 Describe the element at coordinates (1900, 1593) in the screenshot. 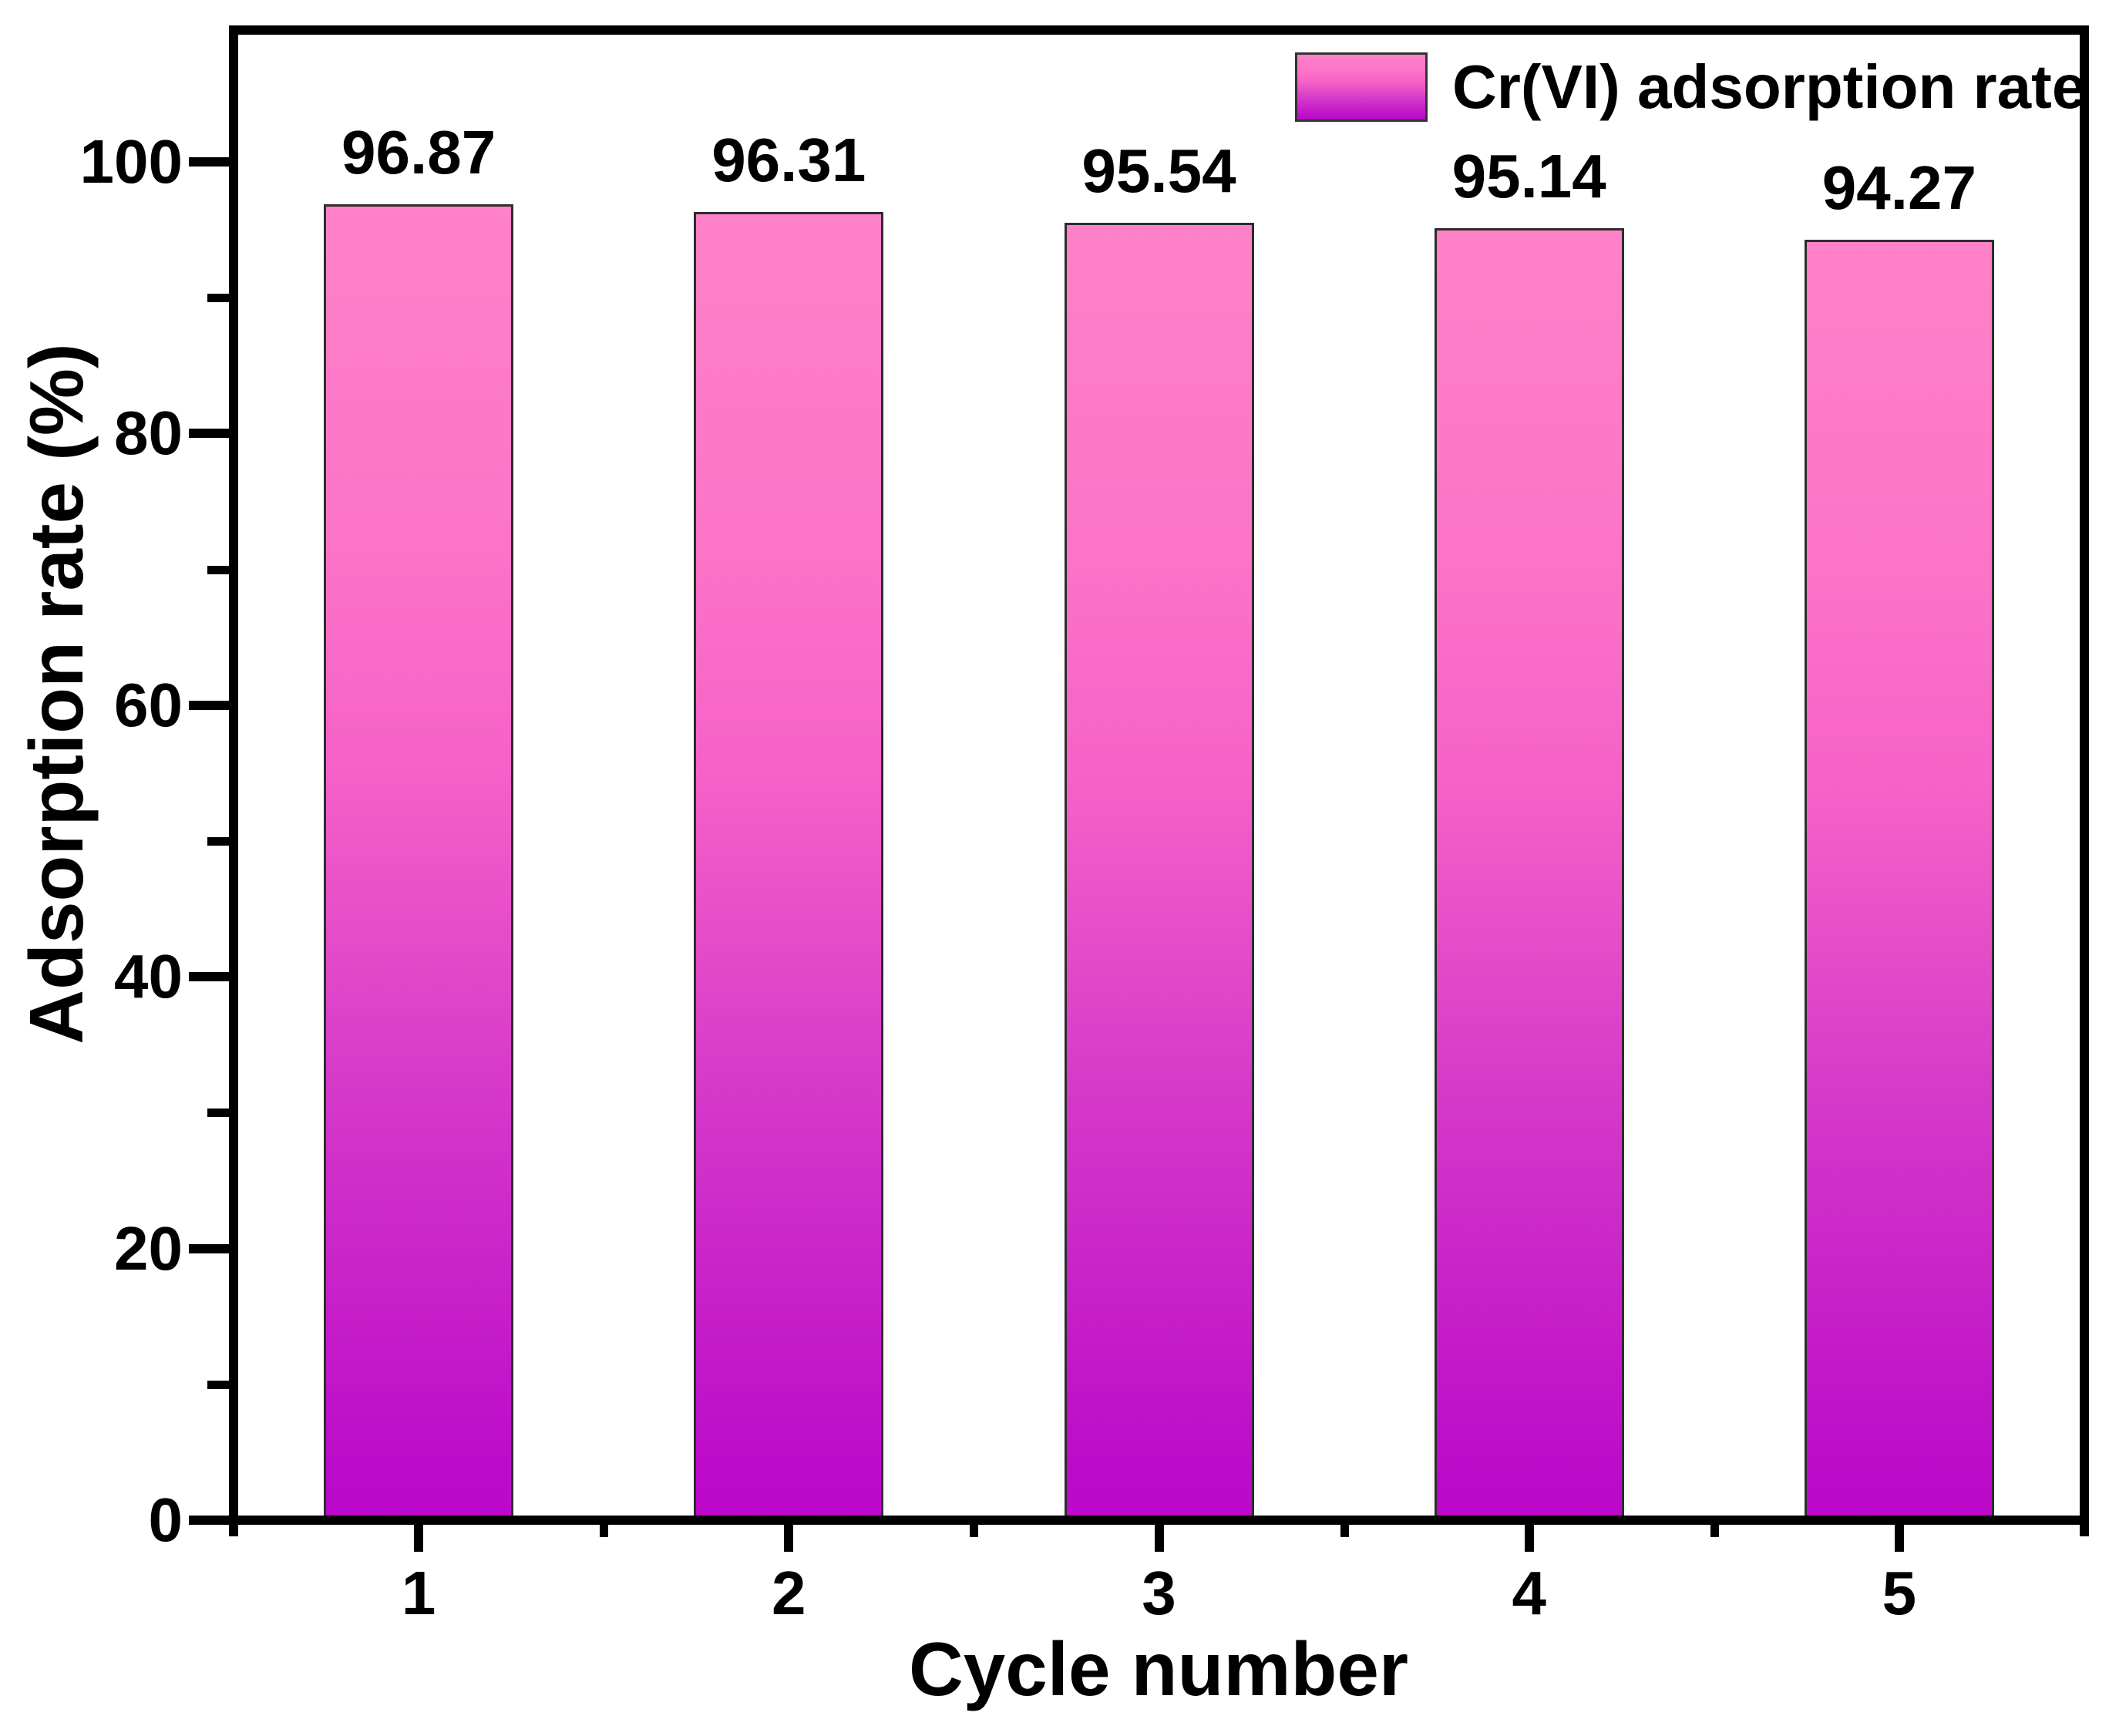

I see `x-tick-label: 5` at that location.